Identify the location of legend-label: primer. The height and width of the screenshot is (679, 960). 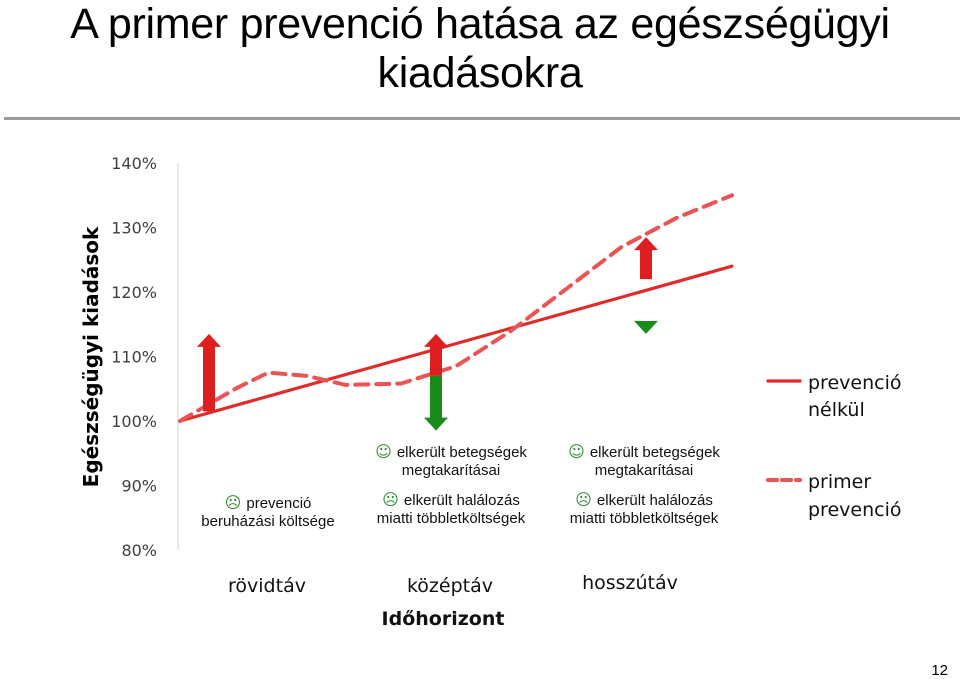
(839, 482).